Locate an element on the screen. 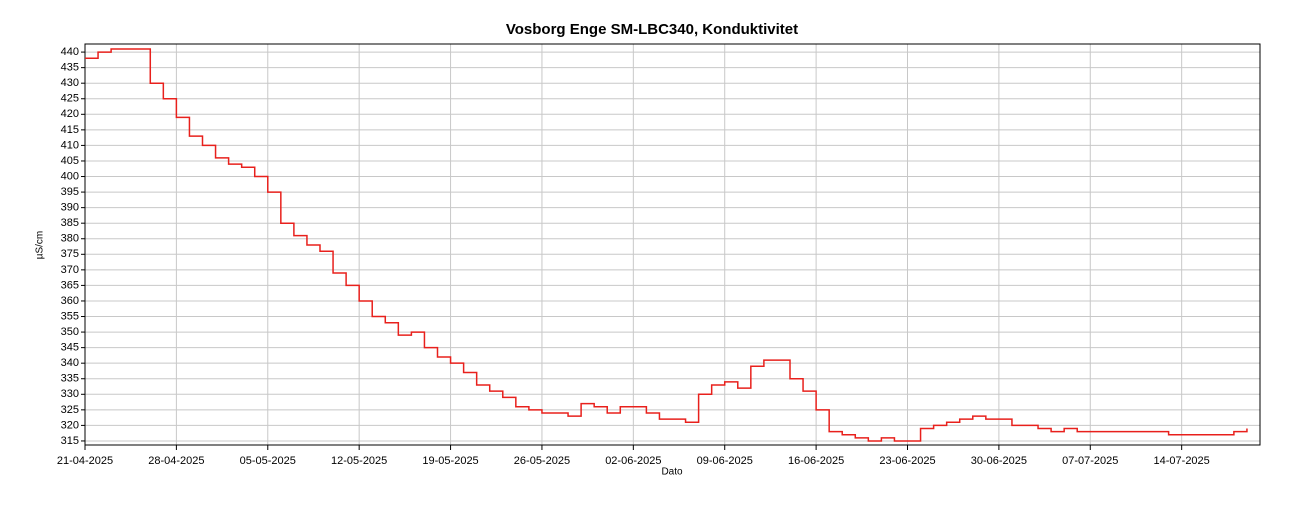  x-tick-label: 21-04-2025 is located at coordinates (85, 461).